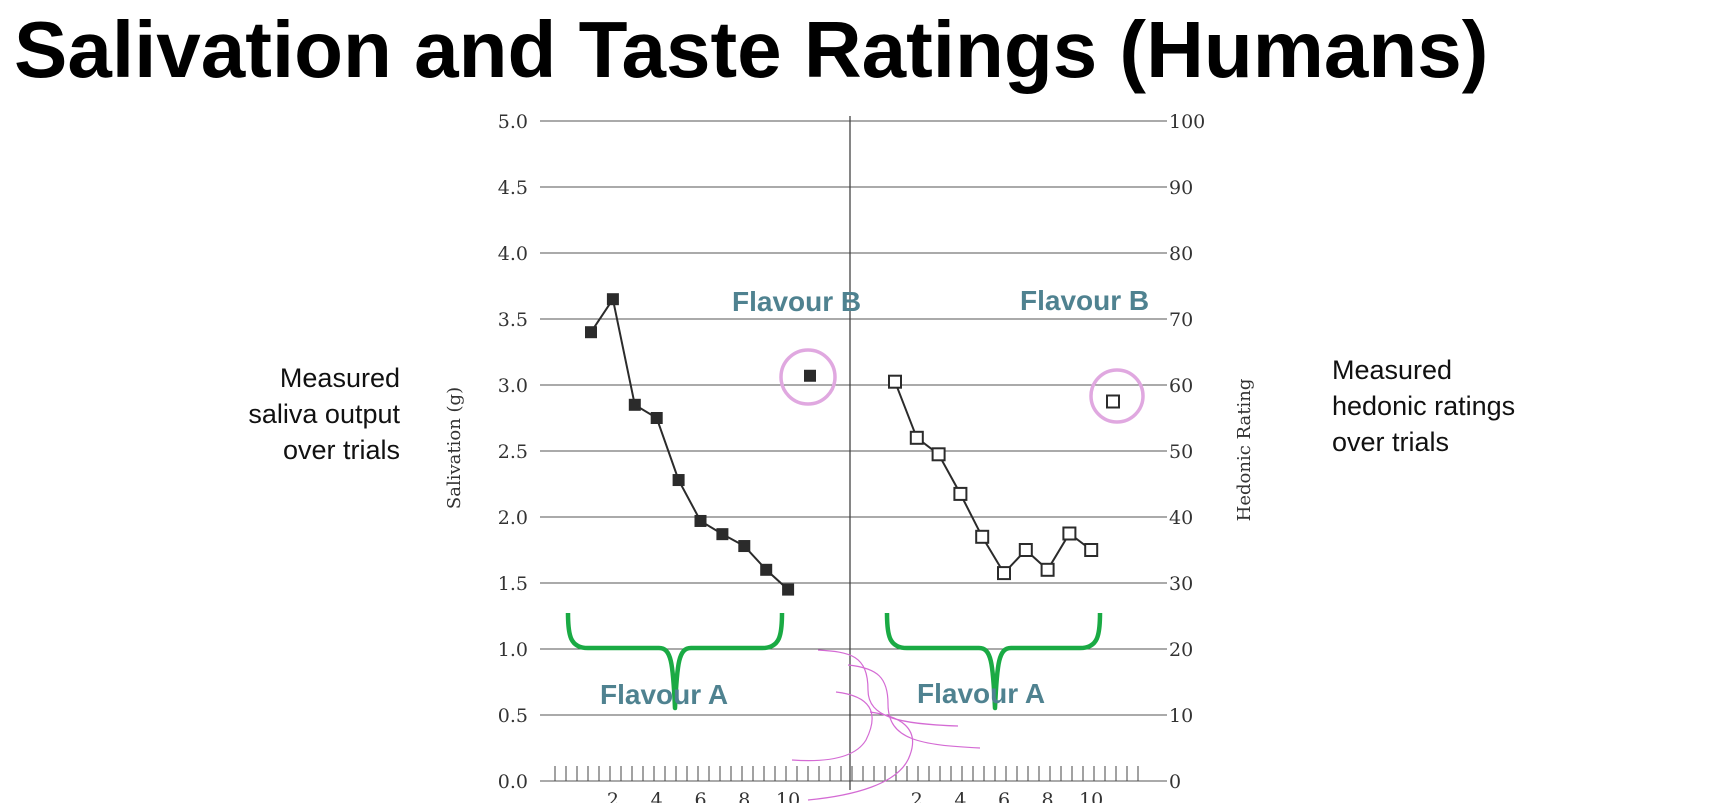 The image size is (1716, 803). What do you see at coordinates (700, 796) in the screenshot?
I see `x-tick-label-flavour-a: 6` at bounding box center [700, 796].